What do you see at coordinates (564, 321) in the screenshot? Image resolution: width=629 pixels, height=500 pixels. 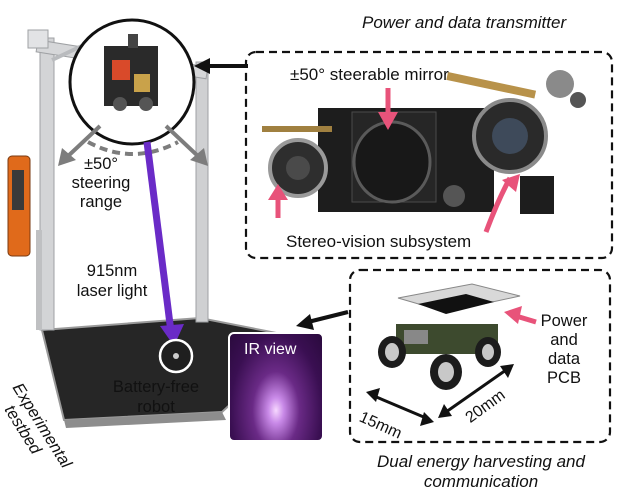 I see `pcb-line1: Power` at bounding box center [564, 321].